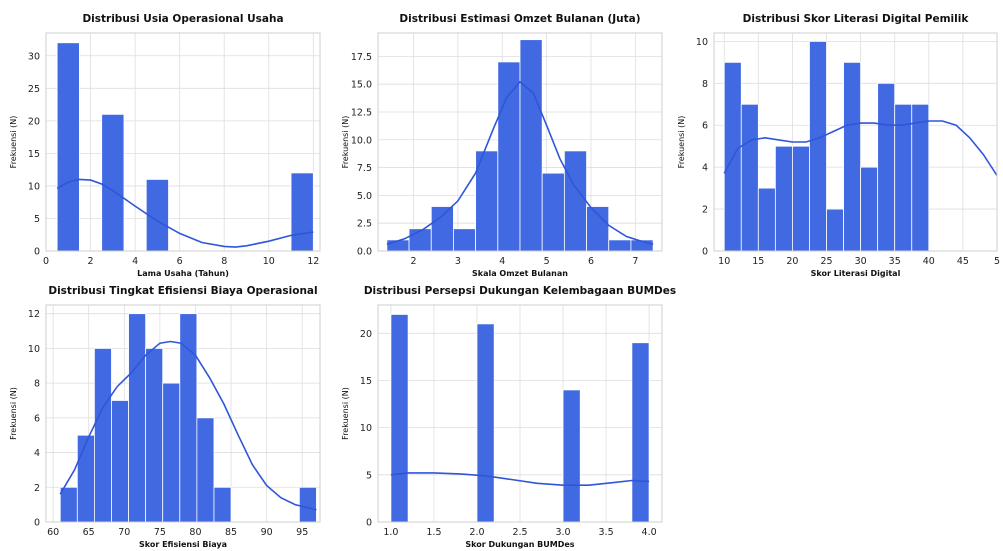  I want to click on x-tick-label: 10, so click(269, 261).